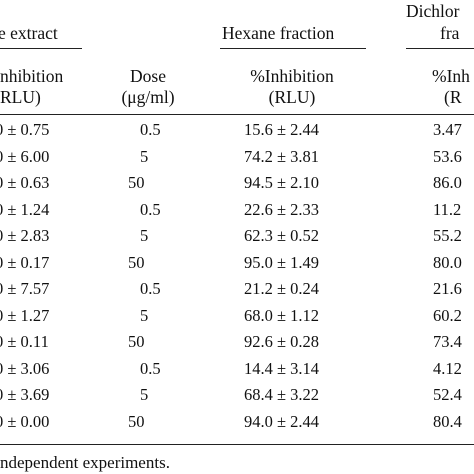 This screenshot has height=474, width=474. Describe the element at coordinates (29, 33) in the screenshot. I see `extract-group-header: e extract` at that location.